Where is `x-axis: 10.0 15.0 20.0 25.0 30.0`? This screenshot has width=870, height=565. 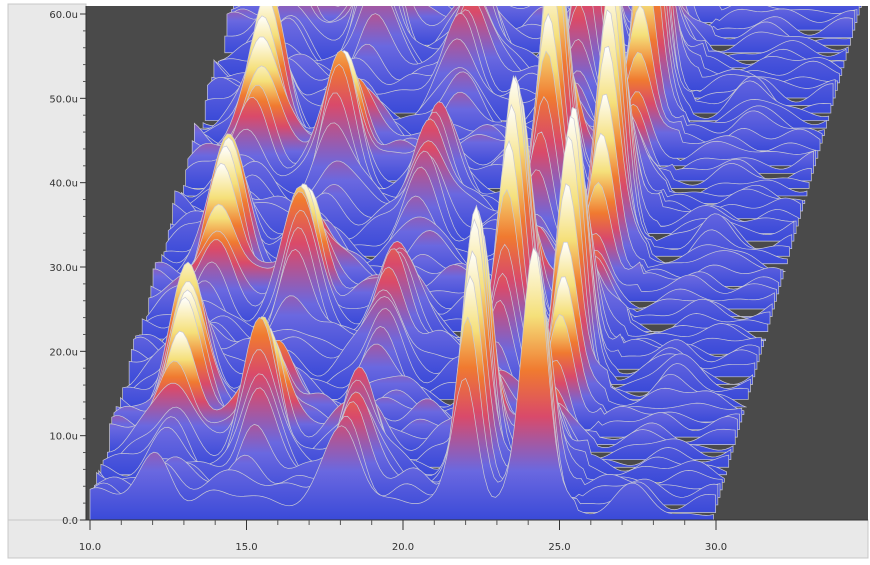
x-axis: 10.0 15.0 20.0 25.0 30.0 is located at coordinates (403, 536).